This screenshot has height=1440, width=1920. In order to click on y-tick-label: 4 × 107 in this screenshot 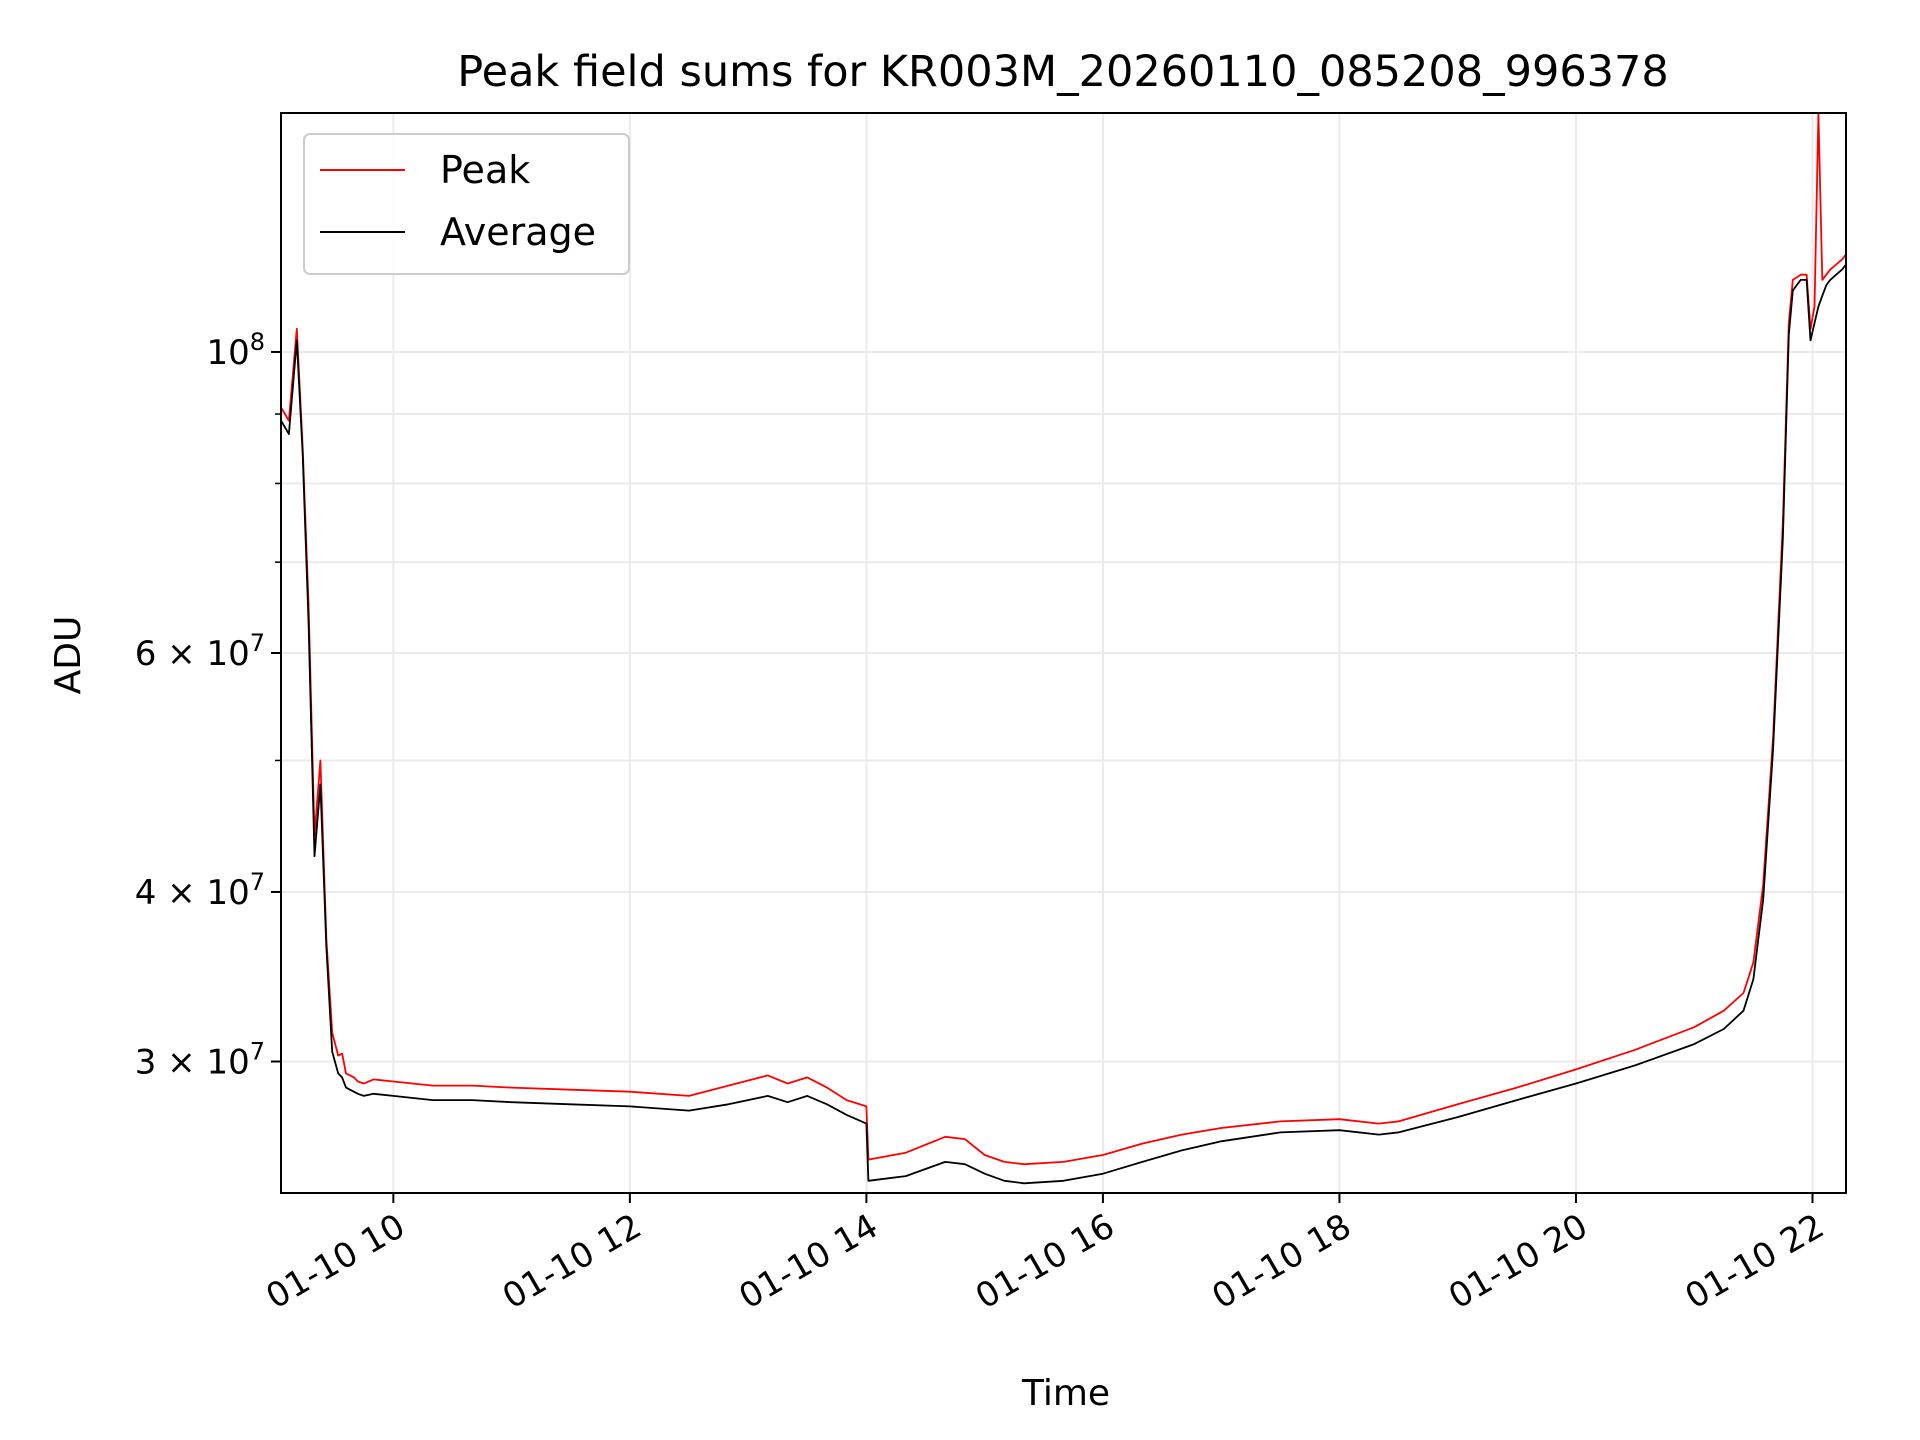, I will do `click(200, 890)`.